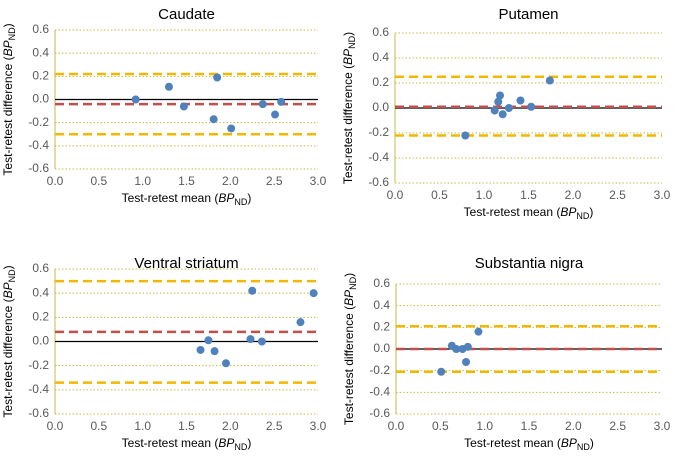 Image resolution: width=685 pixels, height=459 pixels. Describe the element at coordinates (529, 263) in the screenshot. I see `chart-title: Substantia nigra` at that location.